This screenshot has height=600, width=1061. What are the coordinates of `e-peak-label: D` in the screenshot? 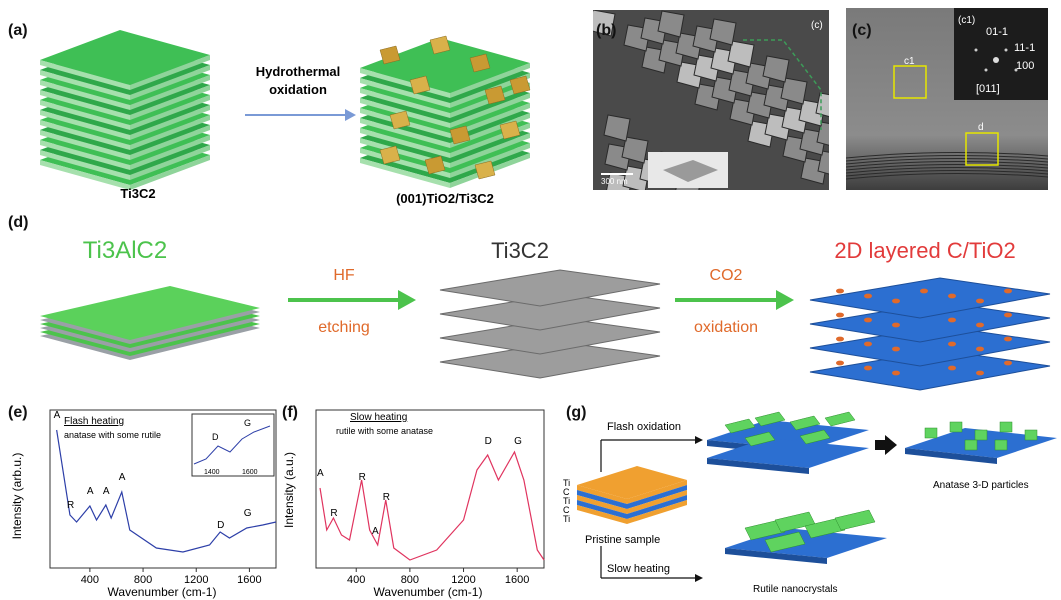 It's located at (220, 525).